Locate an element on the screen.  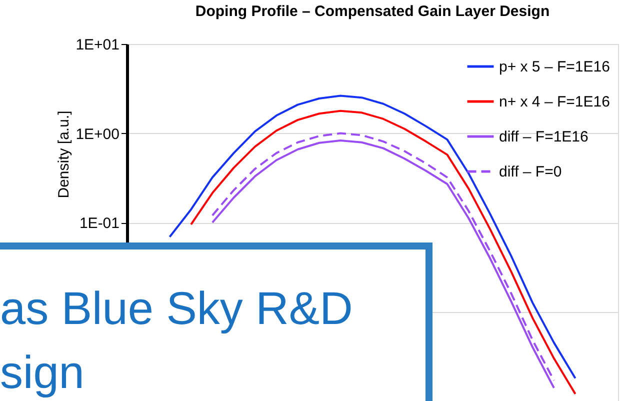
y-axis-title: Density [a.u.] is located at coordinates (64, 154).